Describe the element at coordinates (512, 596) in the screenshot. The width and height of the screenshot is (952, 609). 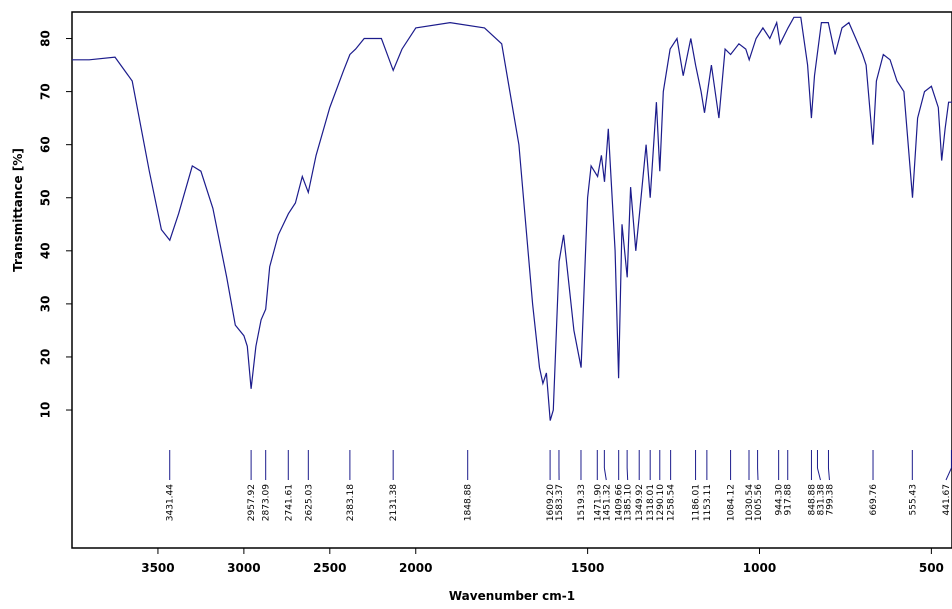
I see `x-axis-label: Wavenumber cm-1` at that location.